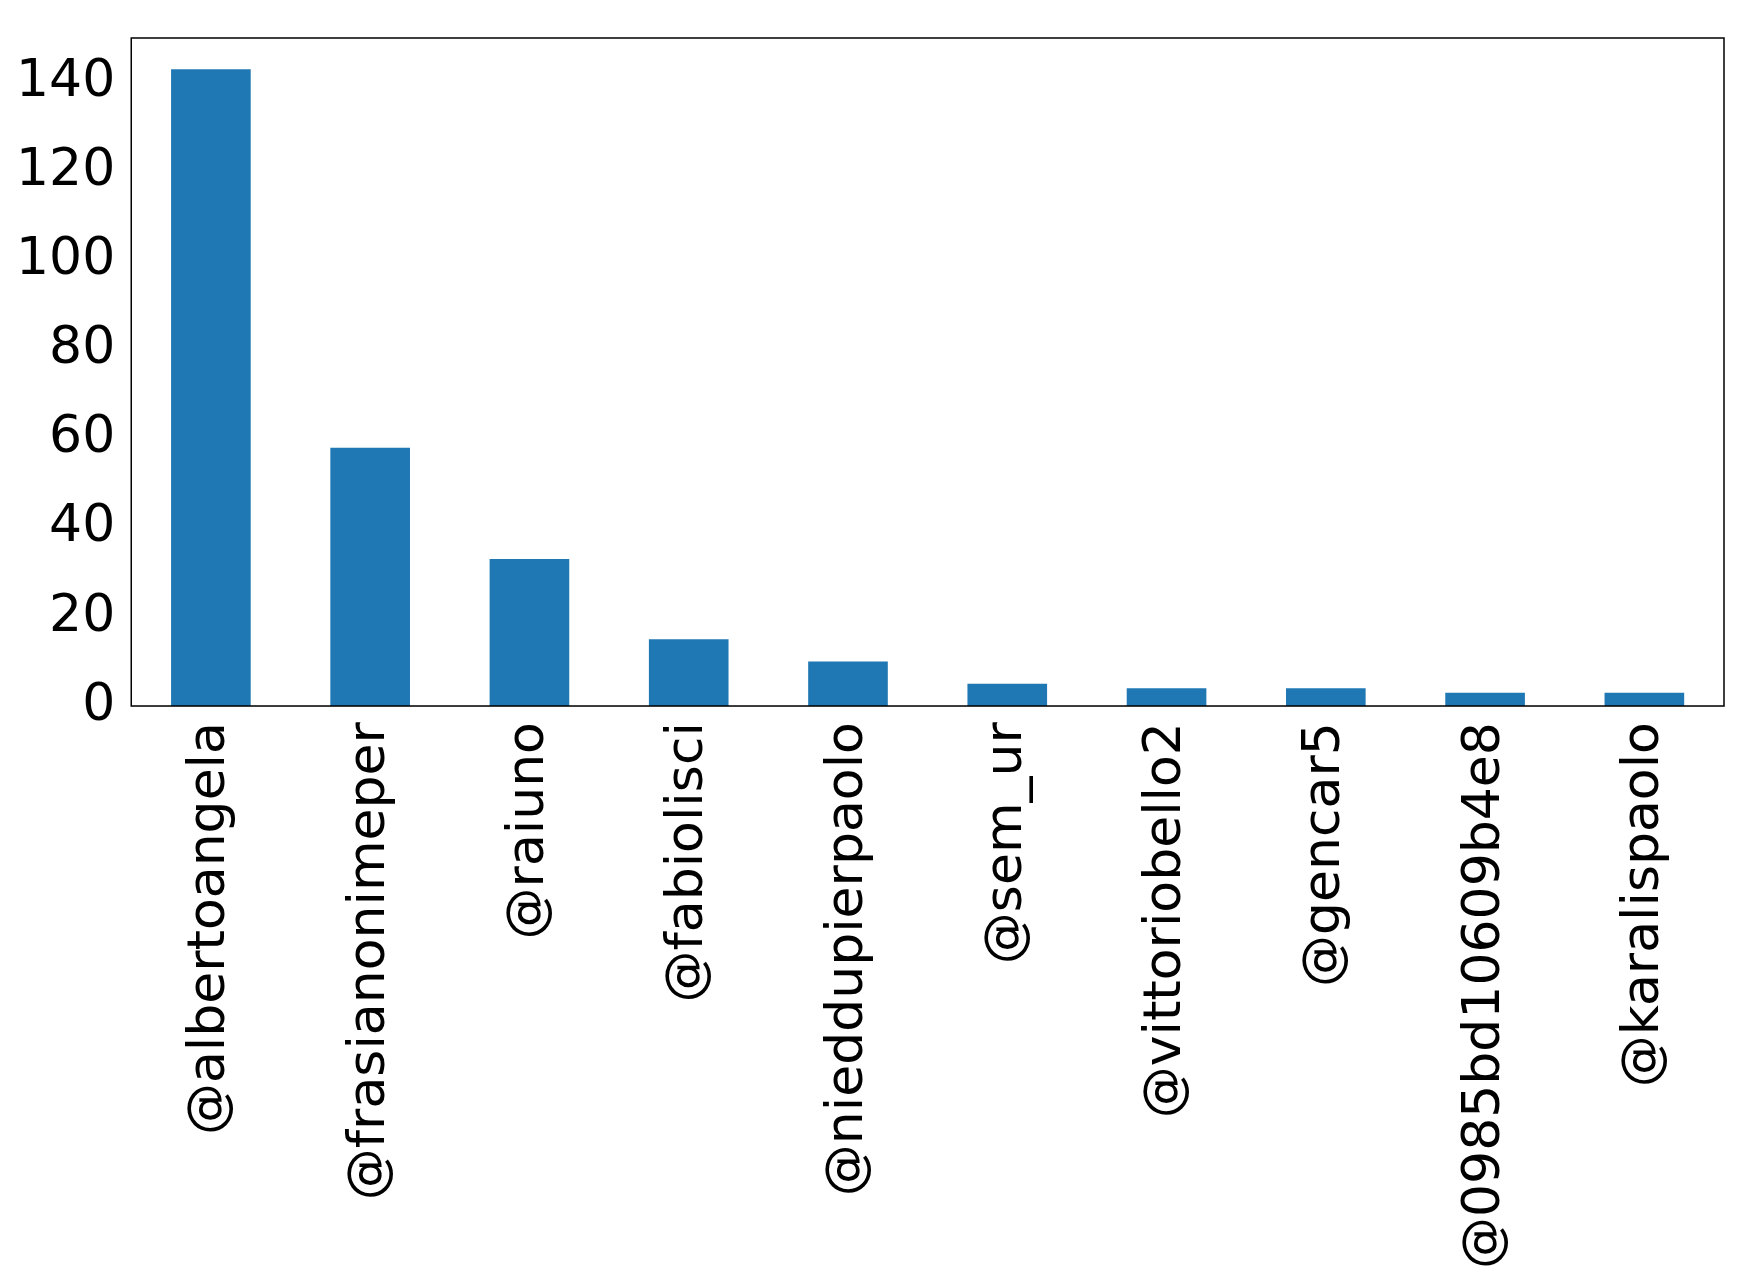 This screenshot has height=1285, width=1758. I want to click on x-tick-label: @fabiolisci, so click(684, 862).